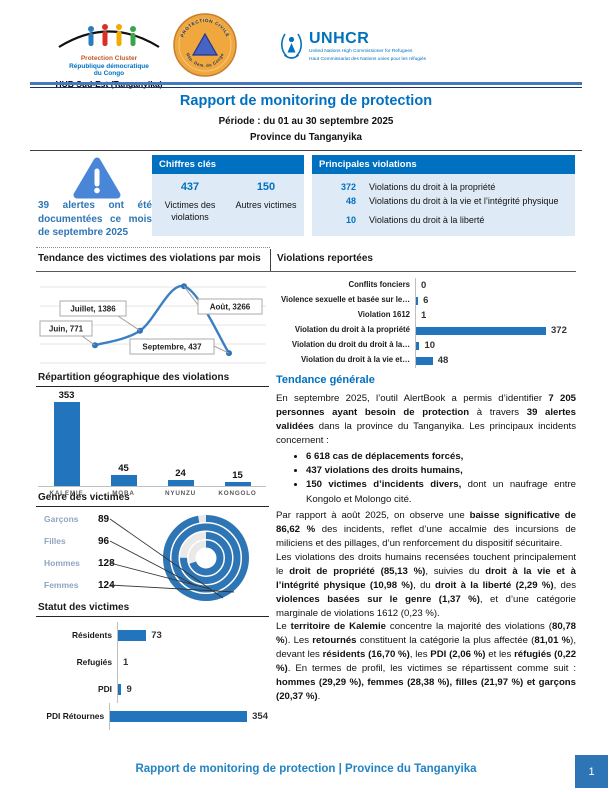  I want to click on bar-row: PDI Rétournes 354, so click(153, 716).